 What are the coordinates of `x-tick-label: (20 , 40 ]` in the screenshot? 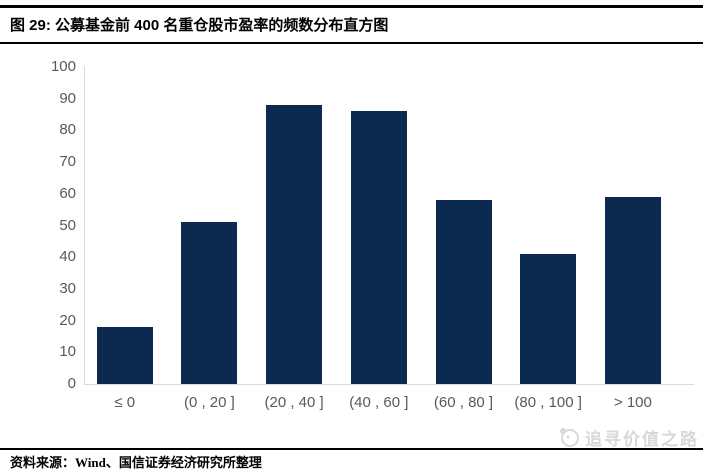 It's located at (294, 402).